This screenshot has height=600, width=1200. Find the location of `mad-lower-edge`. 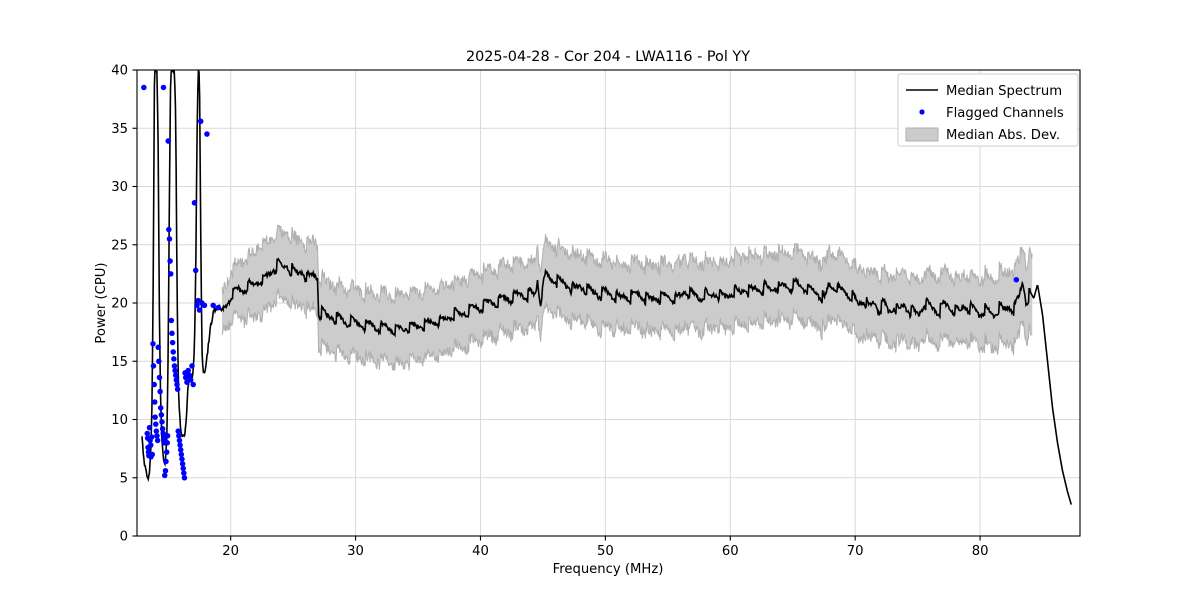

mad-lower-edge is located at coordinates (627, 329).